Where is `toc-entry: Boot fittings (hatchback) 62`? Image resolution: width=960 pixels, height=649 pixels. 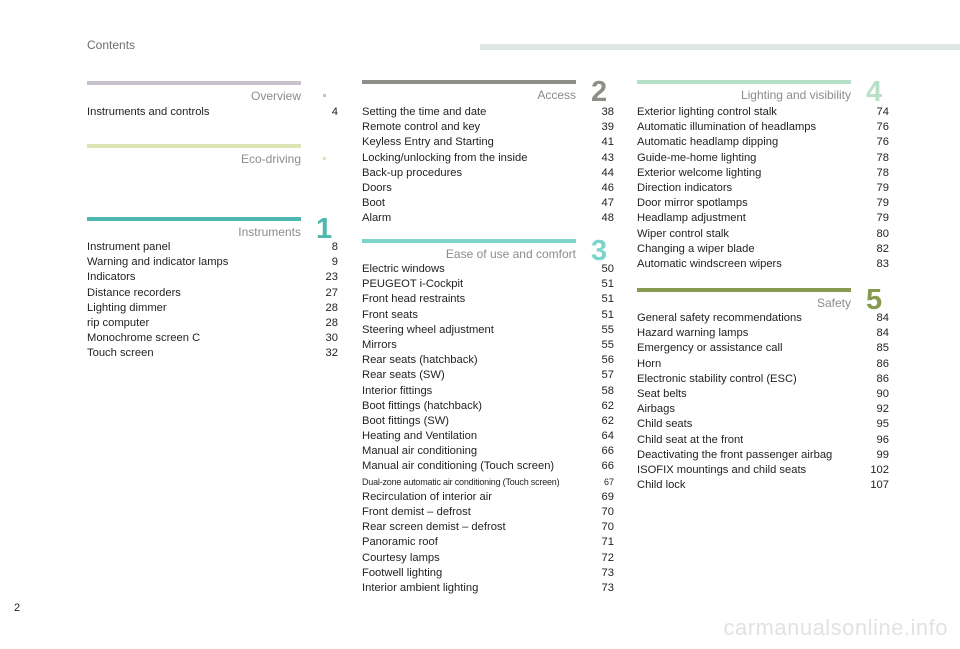 toc-entry: Boot fittings (hatchback) 62 is located at coordinates (488, 406).